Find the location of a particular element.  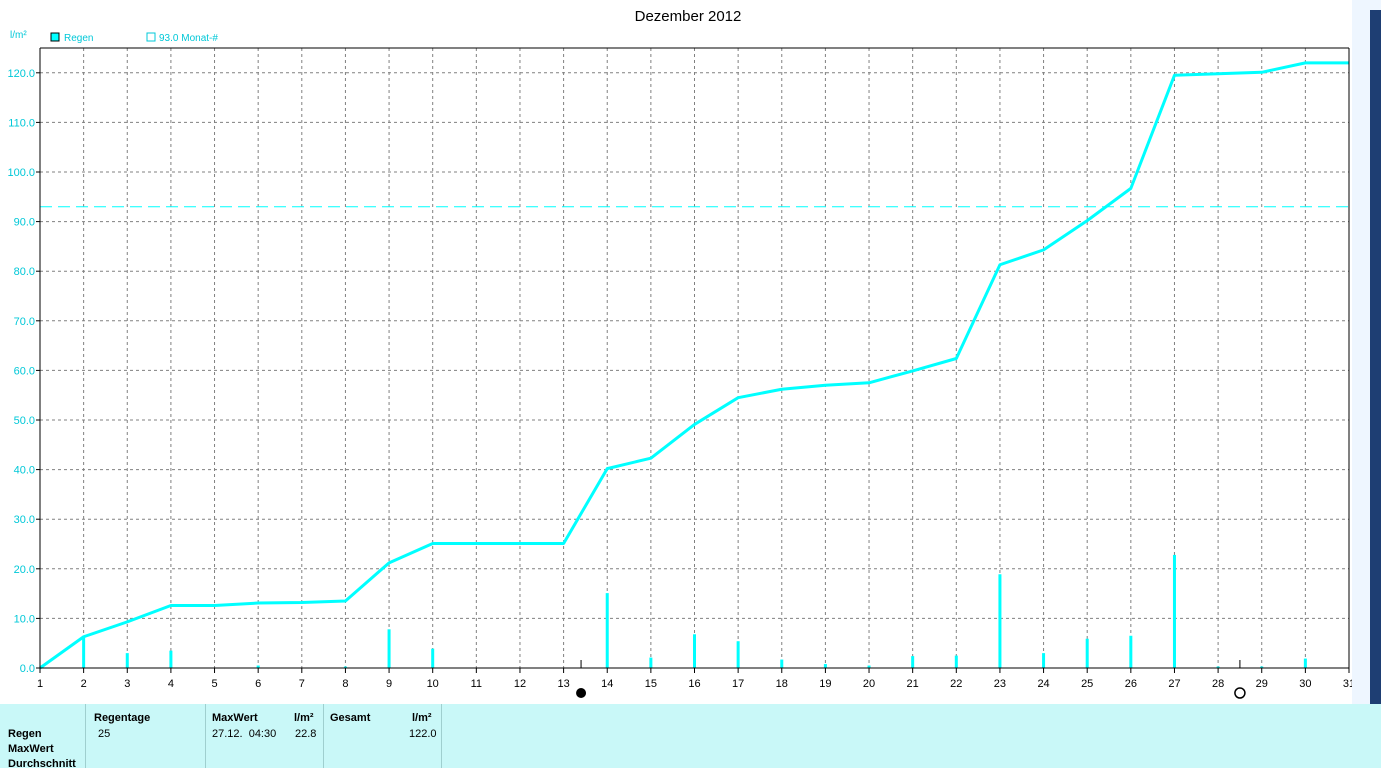

x-tick-label: 19 is located at coordinates (825, 684).